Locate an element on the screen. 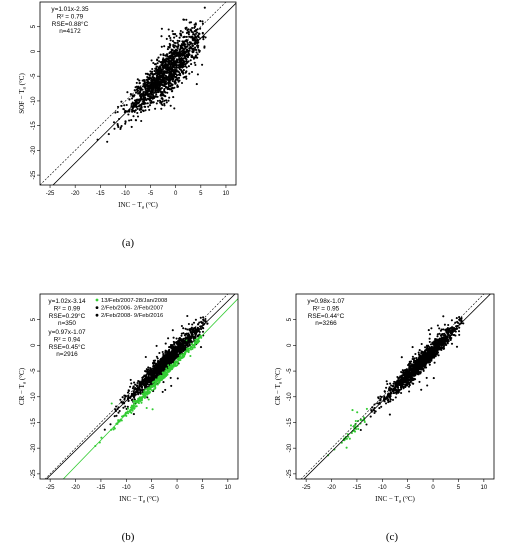 The height and width of the screenshot is (550, 507). panel-label-b: (b) is located at coordinates (128, 537).